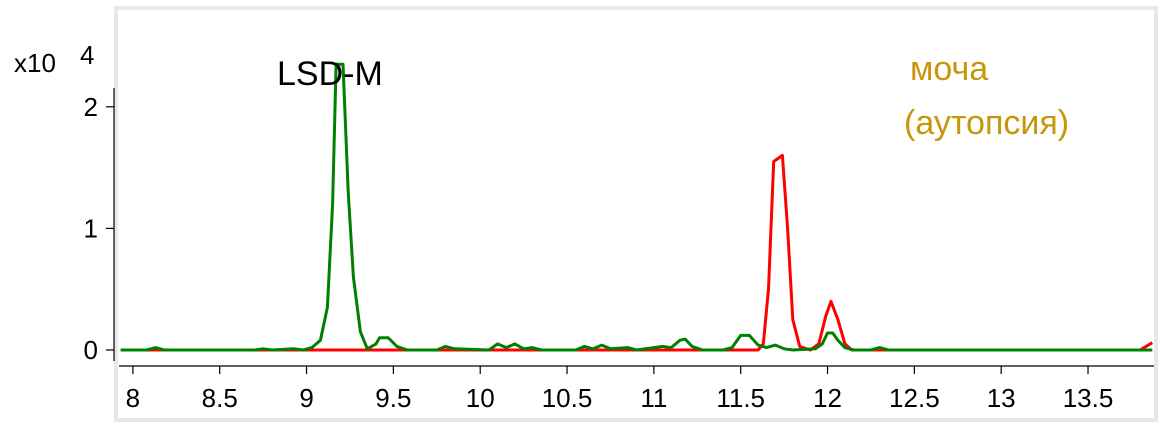  What do you see at coordinates (91, 228) in the screenshot?
I see `y-tick-label: 1` at bounding box center [91, 228].